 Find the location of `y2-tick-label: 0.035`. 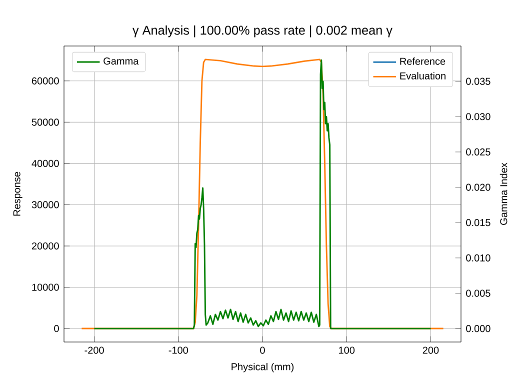

y2-tick-label: 0.035 is located at coordinates (478, 81).